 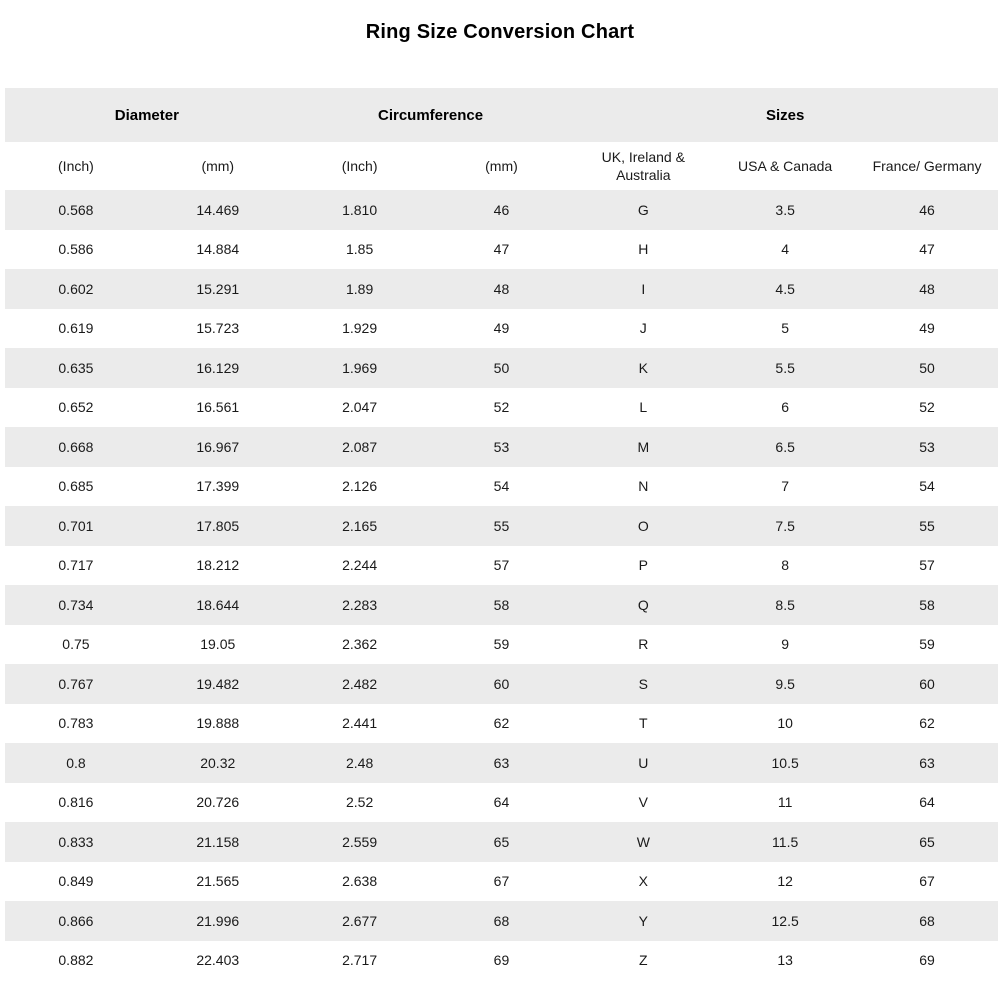 What do you see at coordinates (218, 249) in the screenshot?
I see `cell: 14.884` at bounding box center [218, 249].